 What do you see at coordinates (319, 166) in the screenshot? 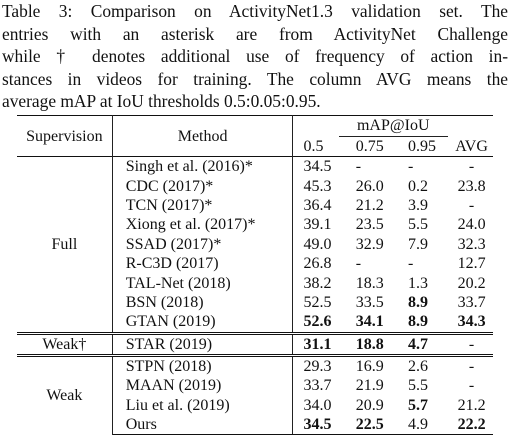
I see `value-cell: 34.5` at bounding box center [319, 166].